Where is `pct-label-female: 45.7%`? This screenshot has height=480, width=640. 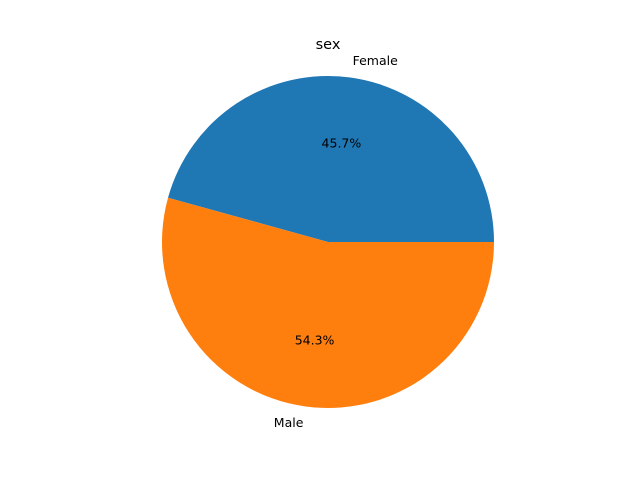 pct-label-female: 45.7% is located at coordinates (342, 142).